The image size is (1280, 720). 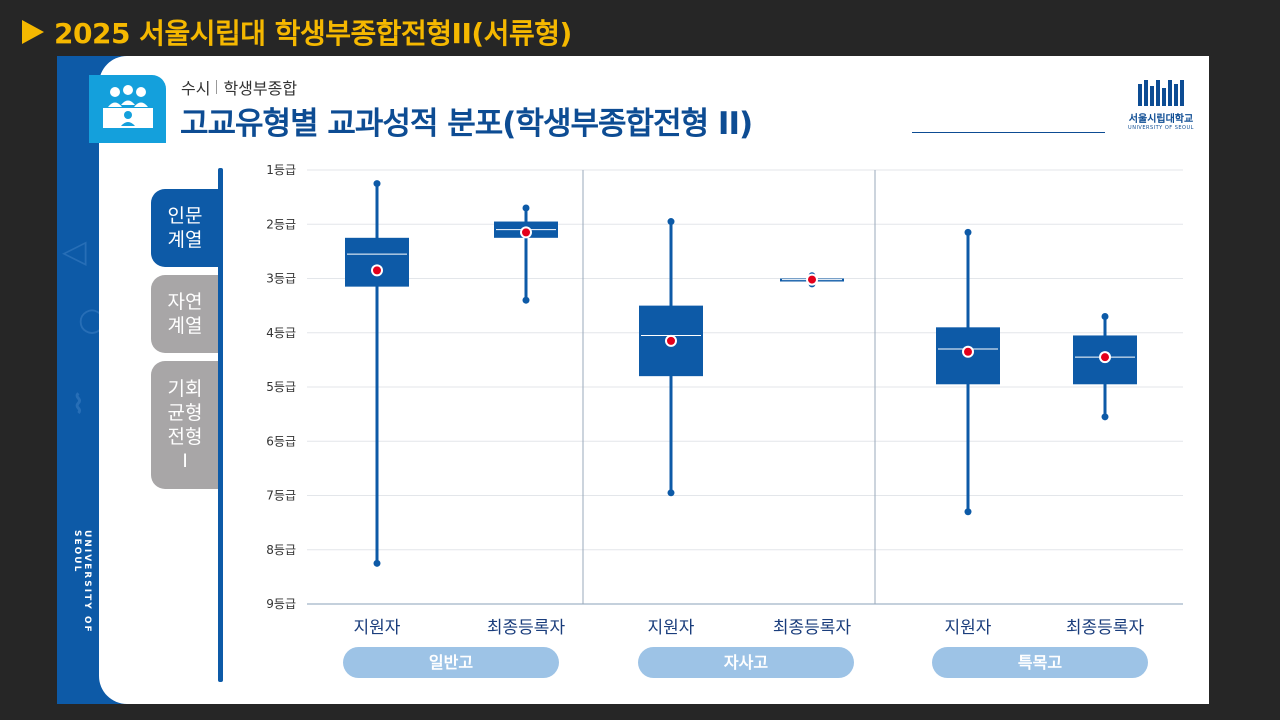 I want to click on tab-rail, so click(x=220, y=425).